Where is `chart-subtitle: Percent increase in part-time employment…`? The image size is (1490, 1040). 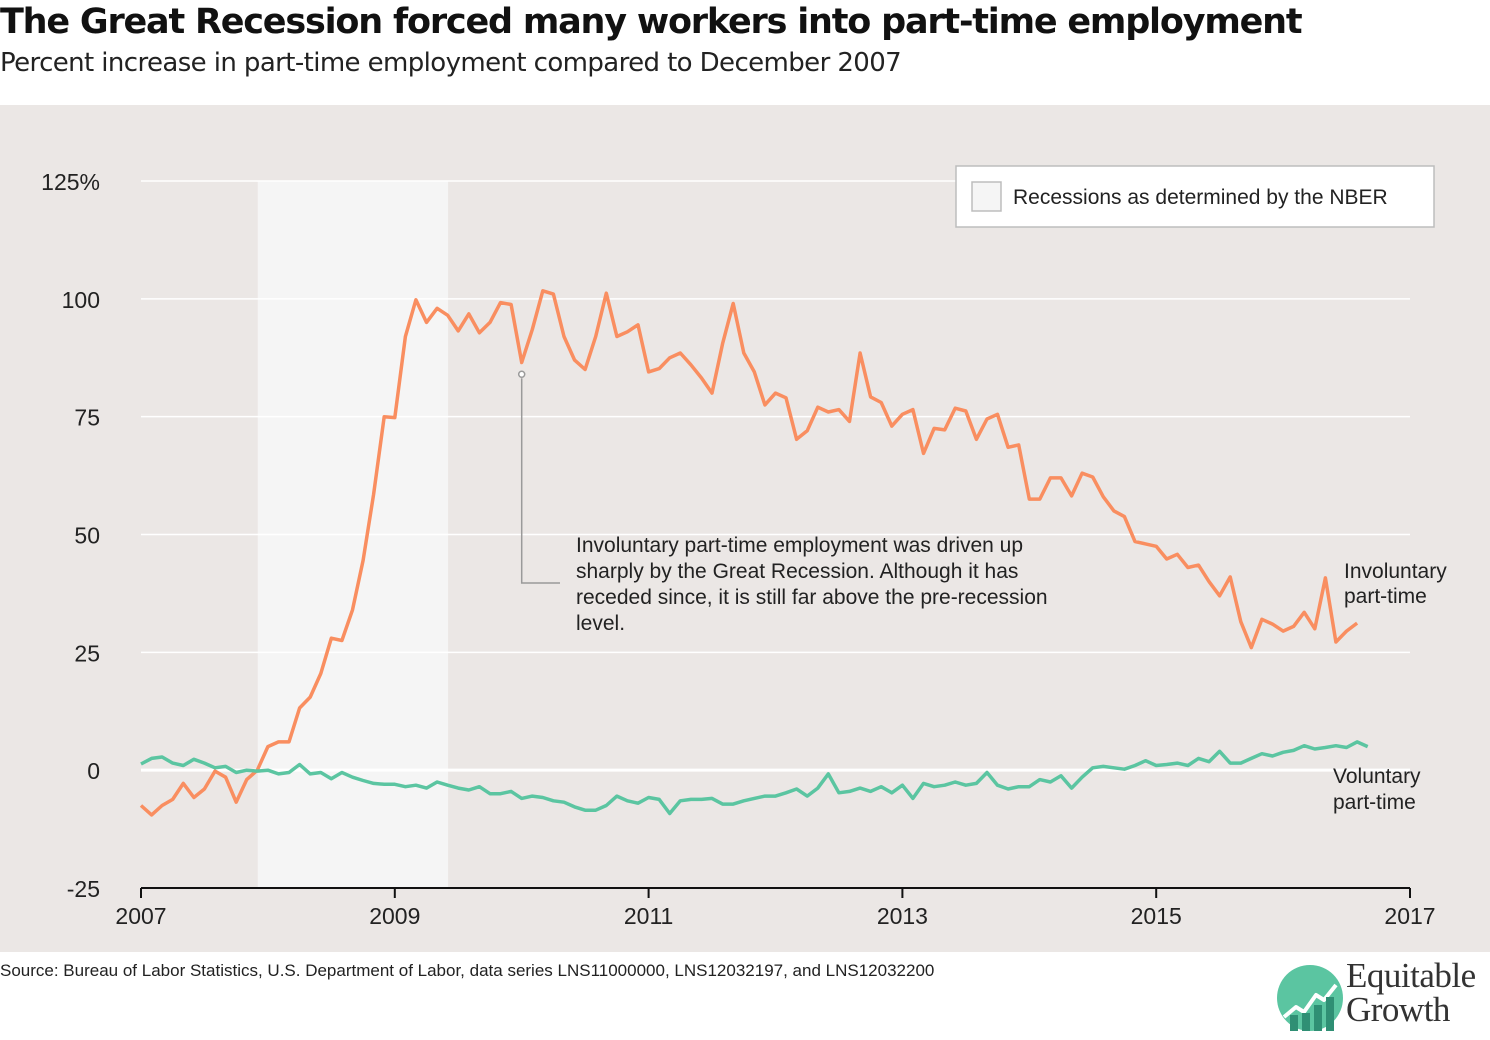
chart-subtitle: Percent increase in part-time employment… is located at coordinates (451, 63).